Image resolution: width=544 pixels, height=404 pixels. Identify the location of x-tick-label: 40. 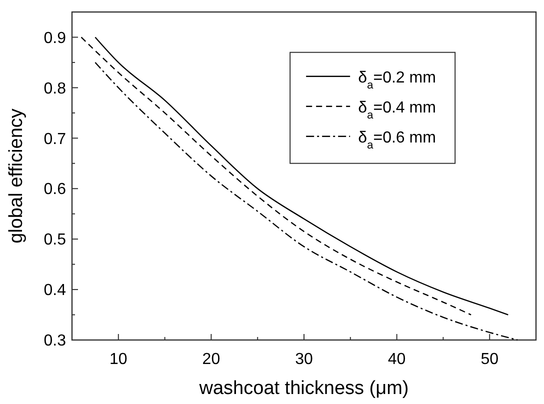
(397, 359).